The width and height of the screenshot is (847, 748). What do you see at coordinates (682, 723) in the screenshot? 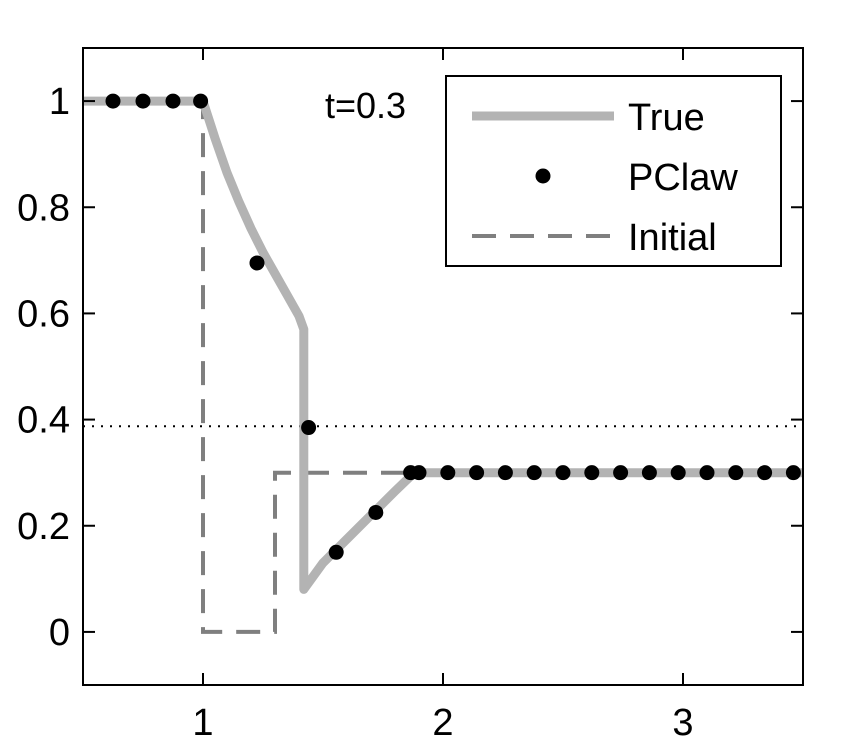
I see `x-tick-label: 3` at bounding box center [682, 723].